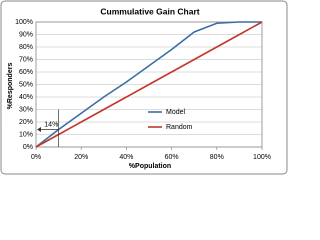  I want to click on y-tick-label: 0%, so click(28, 147).